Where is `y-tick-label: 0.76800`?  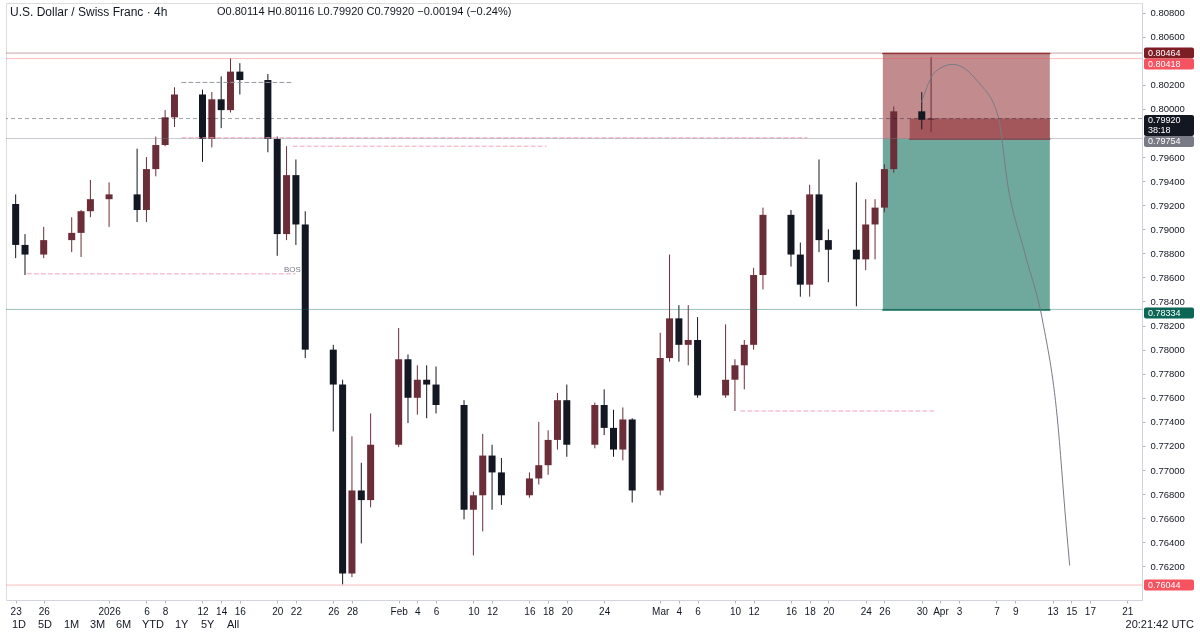 y-tick-label: 0.76800 is located at coordinates (1167, 494).